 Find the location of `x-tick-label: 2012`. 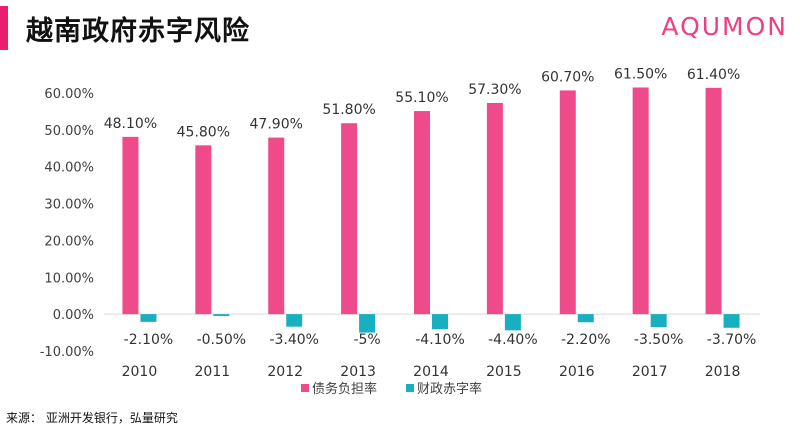

x-tick-label: 2012 is located at coordinates (285, 372).